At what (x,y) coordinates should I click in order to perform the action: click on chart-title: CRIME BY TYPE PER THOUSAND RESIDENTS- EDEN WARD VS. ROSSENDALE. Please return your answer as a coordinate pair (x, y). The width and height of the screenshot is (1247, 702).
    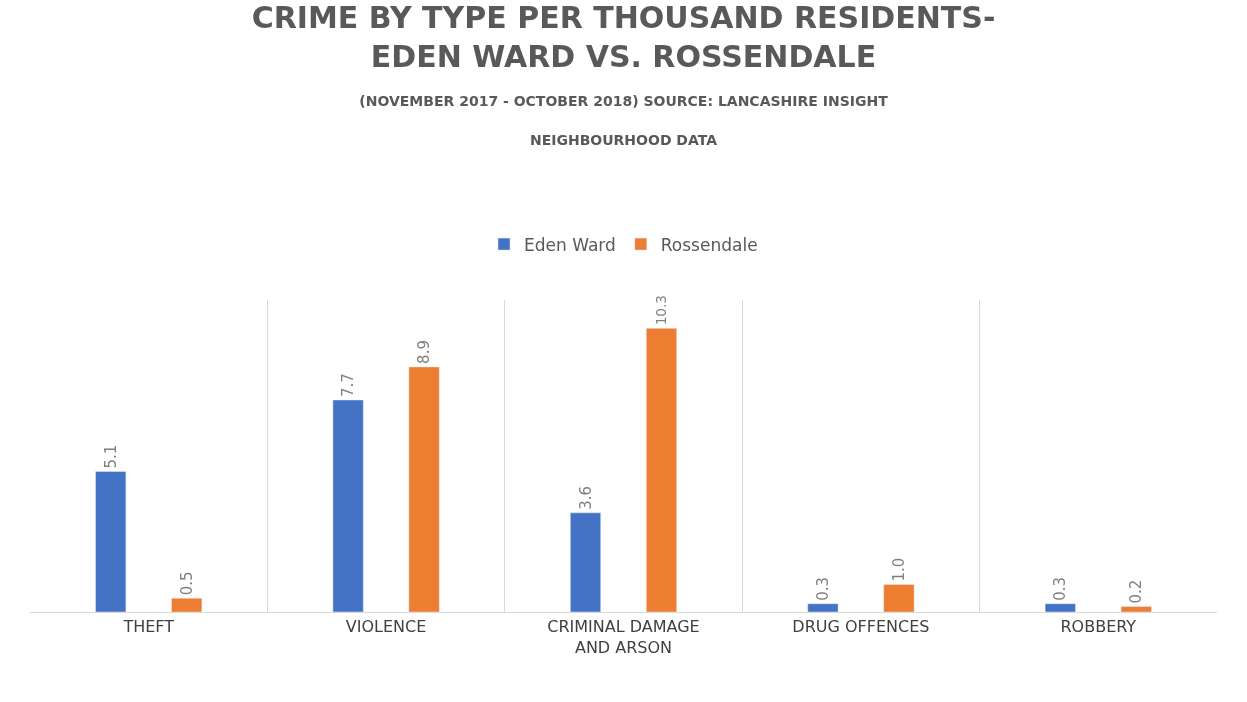
    Looking at the image, I should click on (623, 37).